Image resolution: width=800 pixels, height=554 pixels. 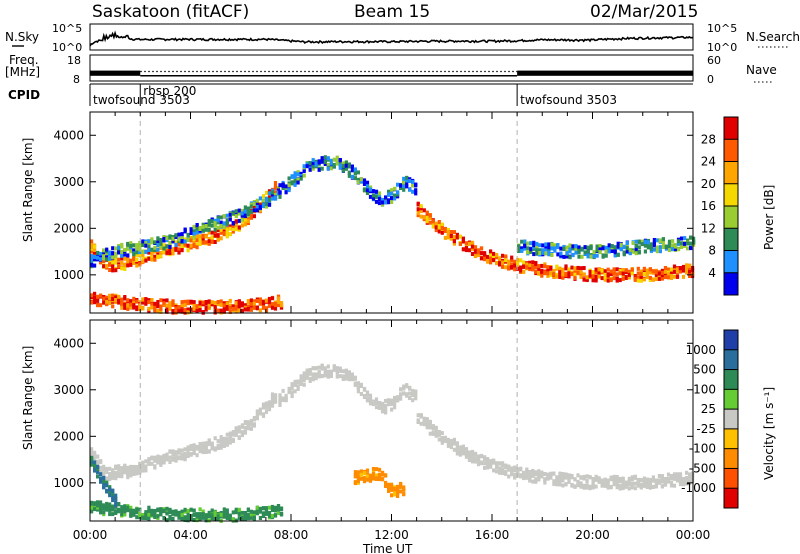 What do you see at coordinates (68, 275) in the screenshot?
I see `power-ytick-1000: 1000` at bounding box center [68, 275].